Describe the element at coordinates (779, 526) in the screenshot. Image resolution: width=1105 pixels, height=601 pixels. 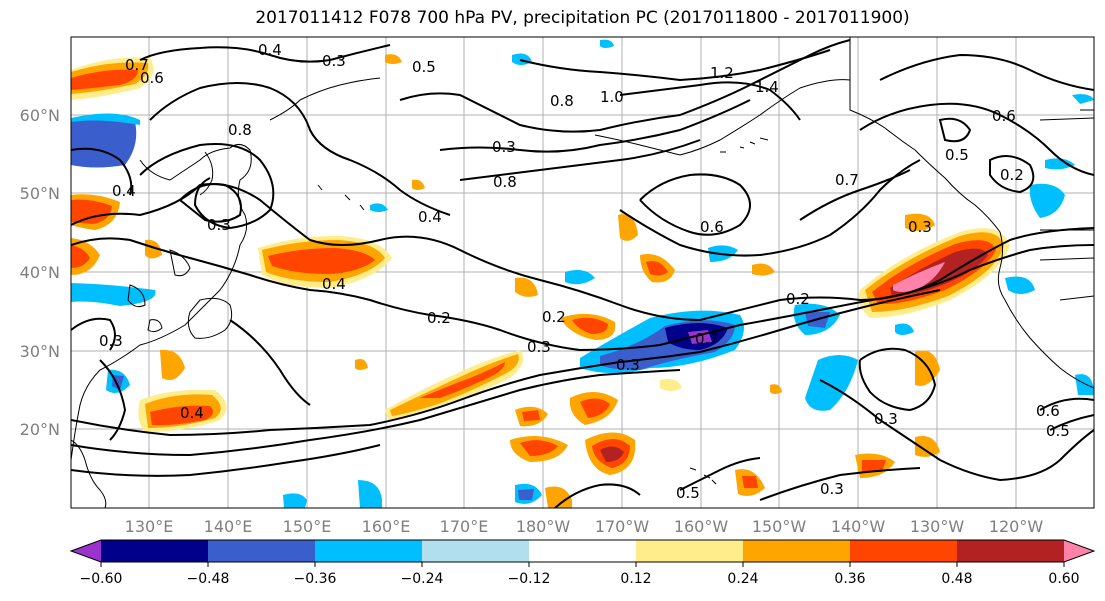
I see `lon-label: 150°W` at that location.